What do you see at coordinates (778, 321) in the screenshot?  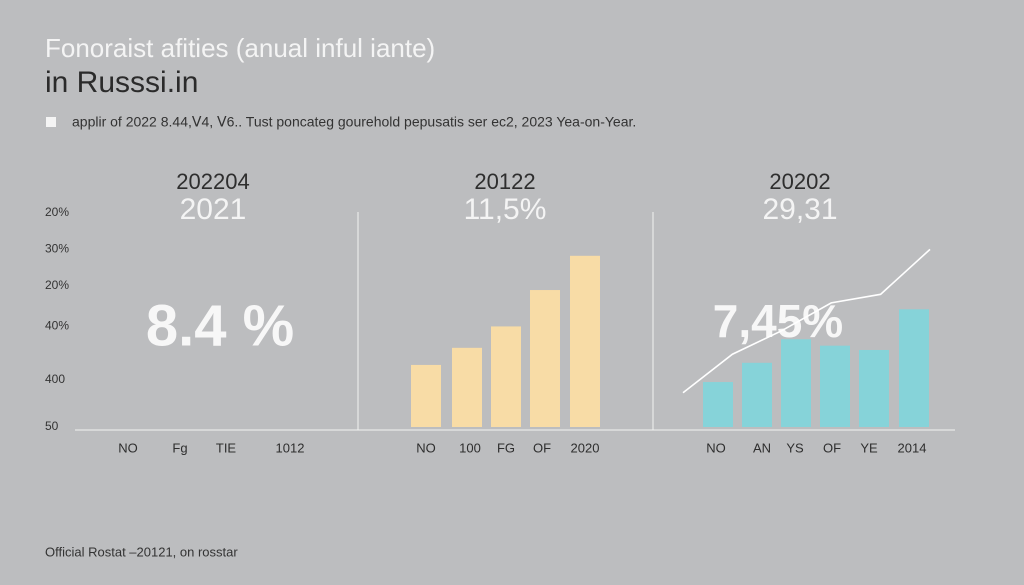 I see `big-figure: 7,45%` at bounding box center [778, 321].